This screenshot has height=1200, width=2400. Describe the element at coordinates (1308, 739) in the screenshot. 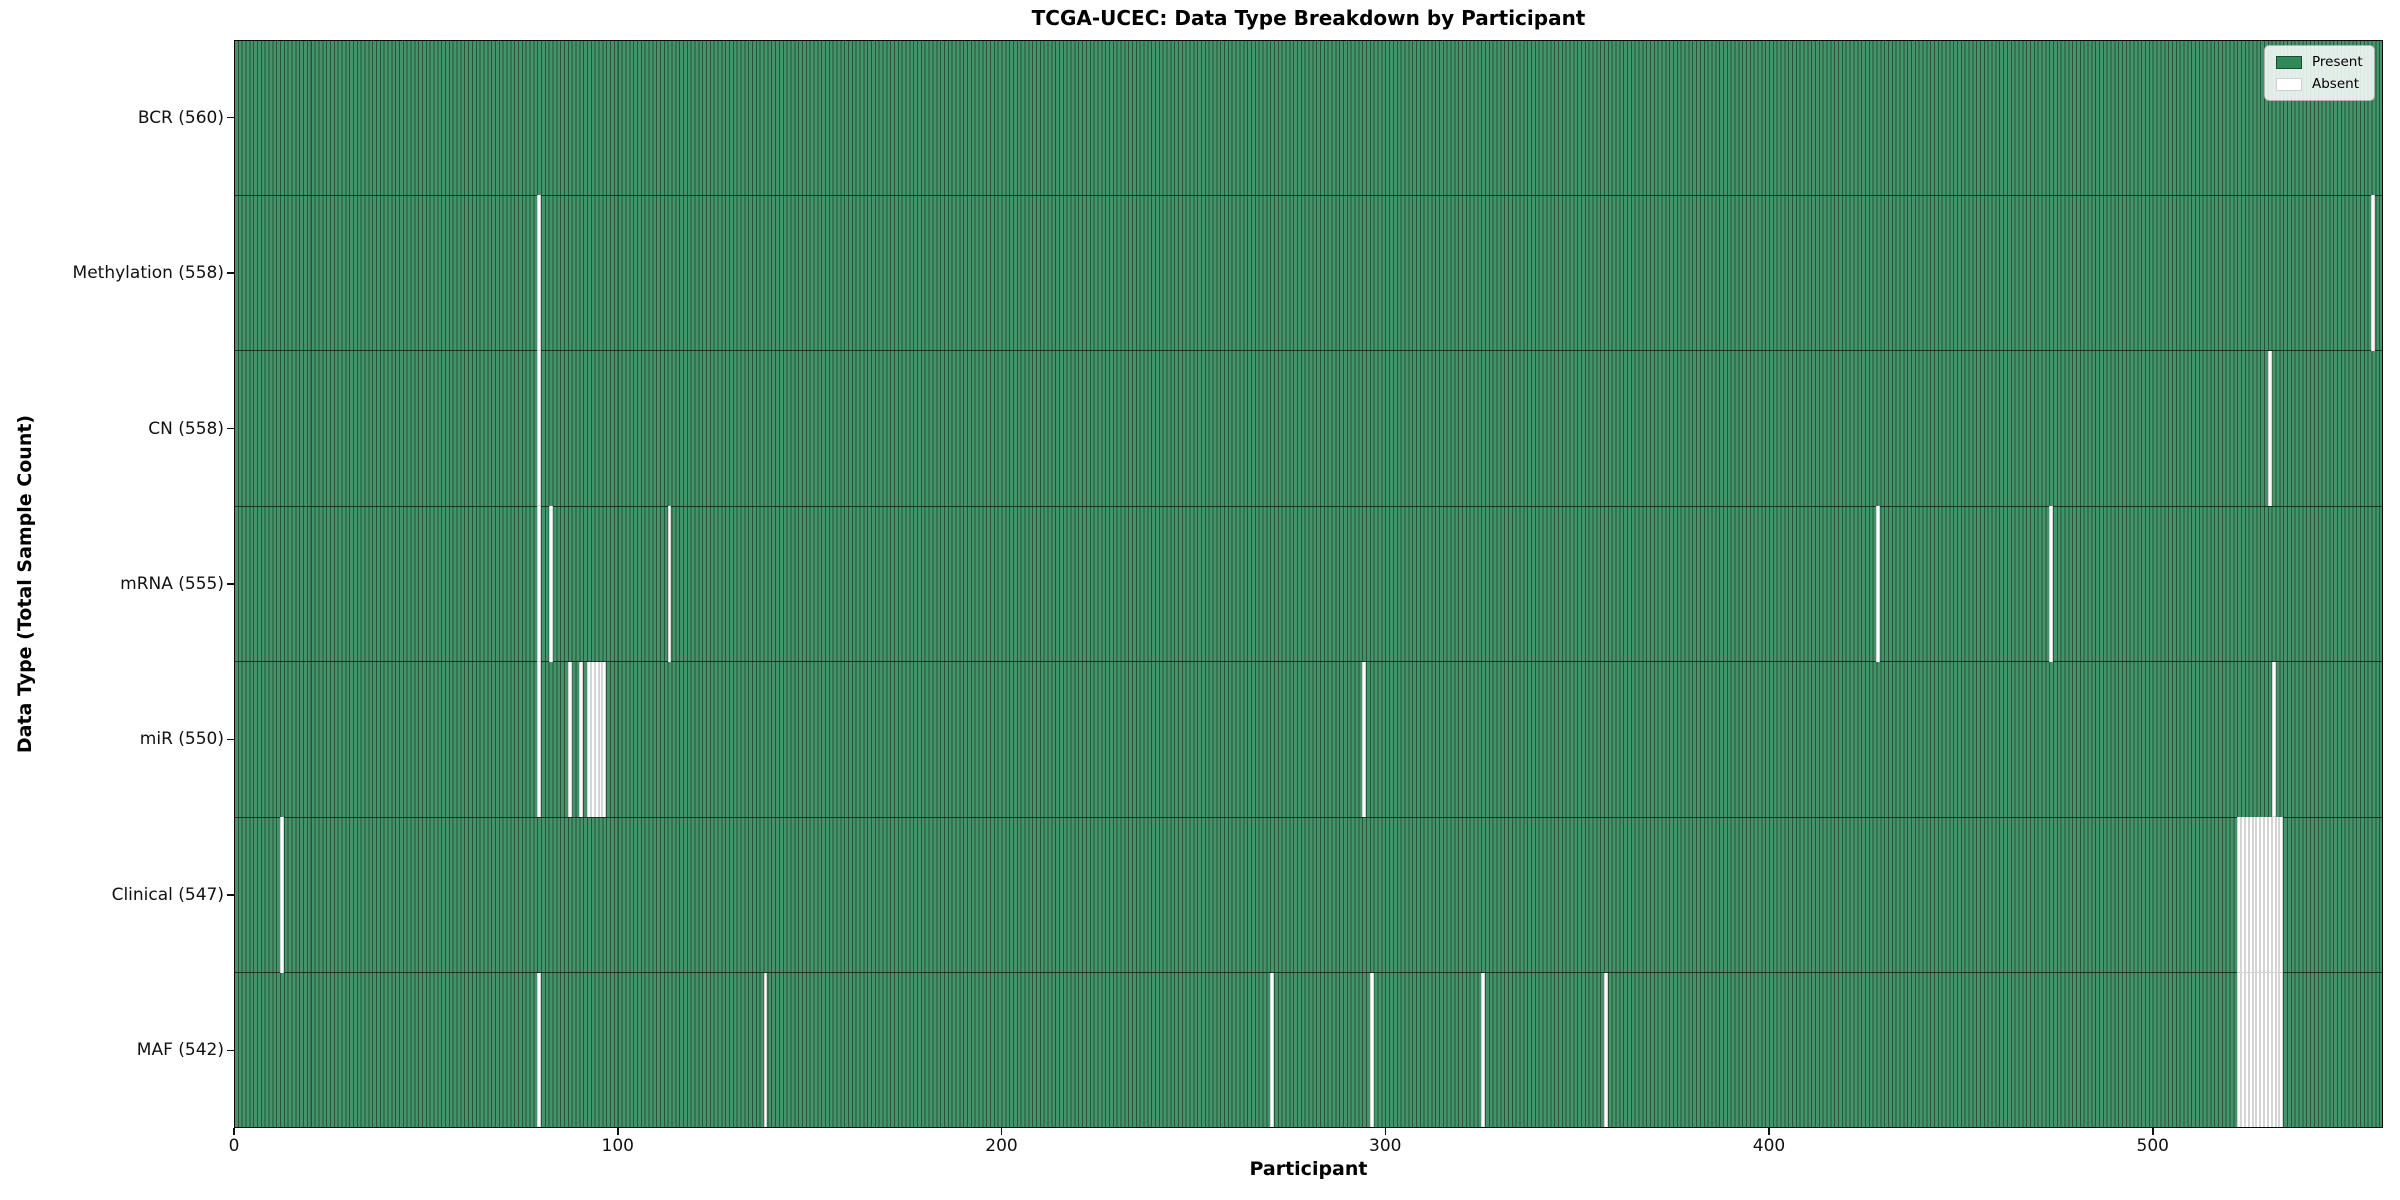

I see `row-miR` at that location.